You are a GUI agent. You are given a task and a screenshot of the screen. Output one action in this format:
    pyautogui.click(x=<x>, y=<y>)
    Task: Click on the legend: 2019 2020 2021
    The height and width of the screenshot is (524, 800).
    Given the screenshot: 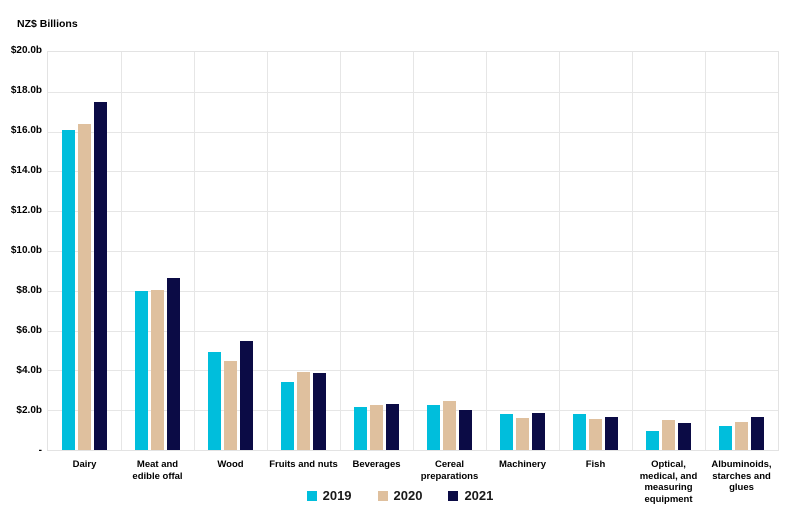 What is the action you would take?
    pyautogui.click(x=400, y=495)
    